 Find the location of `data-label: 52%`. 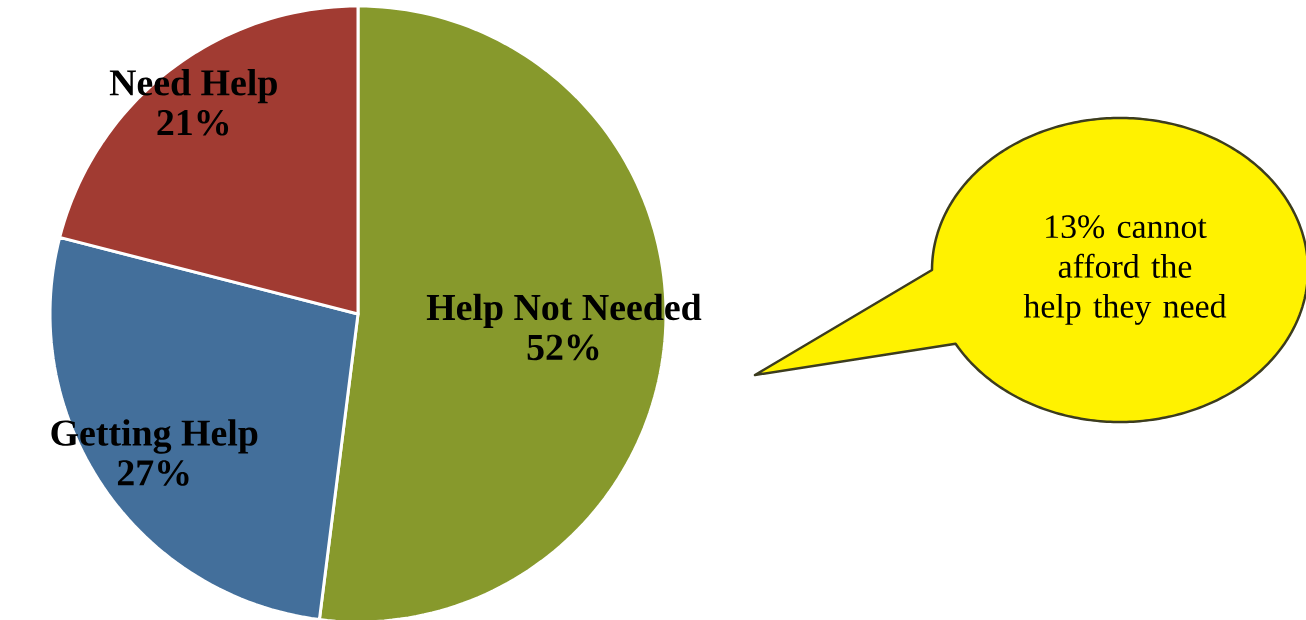

data-label: 52% is located at coordinates (563, 347).